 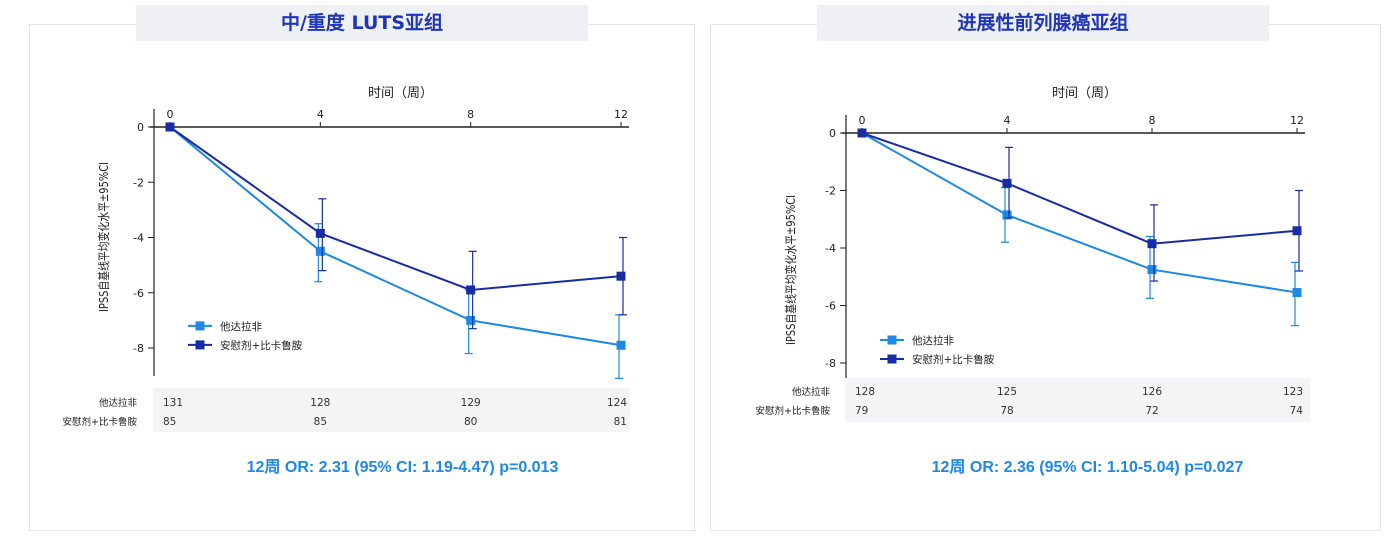 What do you see at coordinates (617, 403) in the screenshot?
I see `at-risk-value: 124` at bounding box center [617, 403].